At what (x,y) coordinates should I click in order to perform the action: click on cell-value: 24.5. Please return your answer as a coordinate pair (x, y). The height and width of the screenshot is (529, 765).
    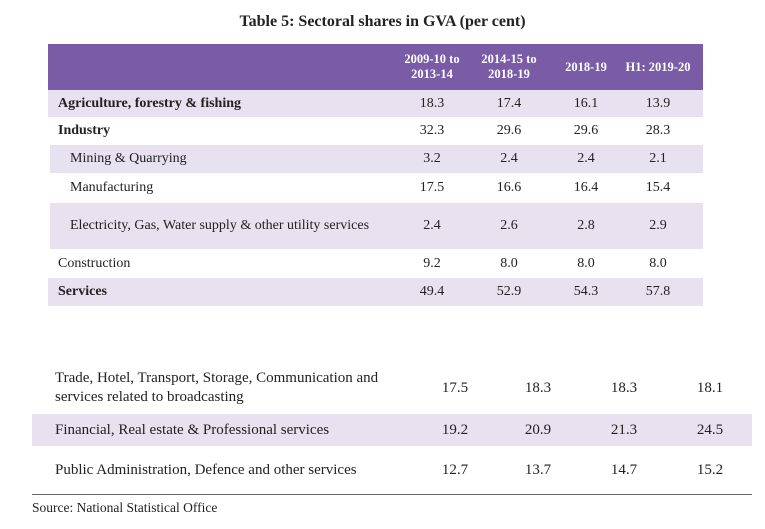
    Looking at the image, I should click on (710, 430).